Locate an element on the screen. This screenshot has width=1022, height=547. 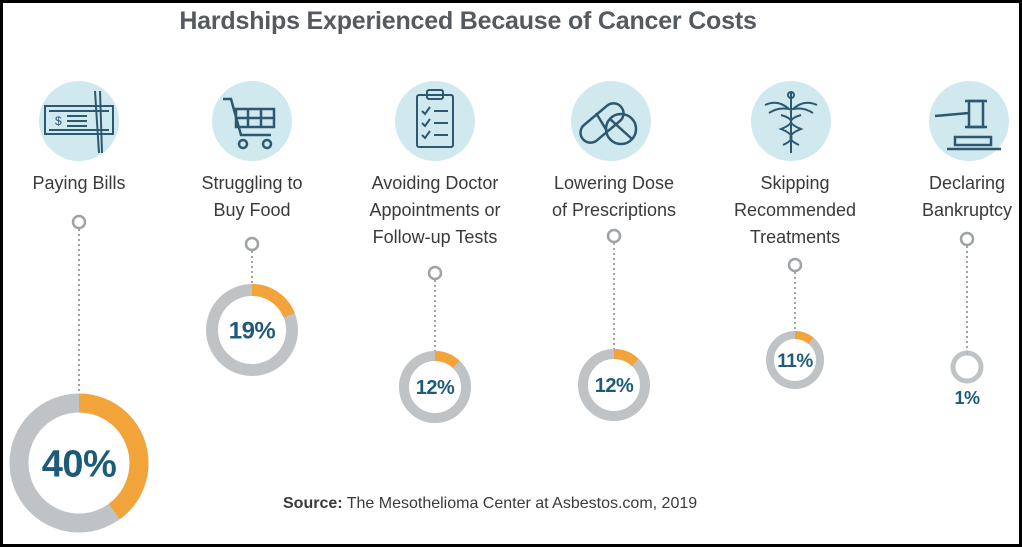
category-label: Avoiding Doctor is located at coordinates (435, 183).